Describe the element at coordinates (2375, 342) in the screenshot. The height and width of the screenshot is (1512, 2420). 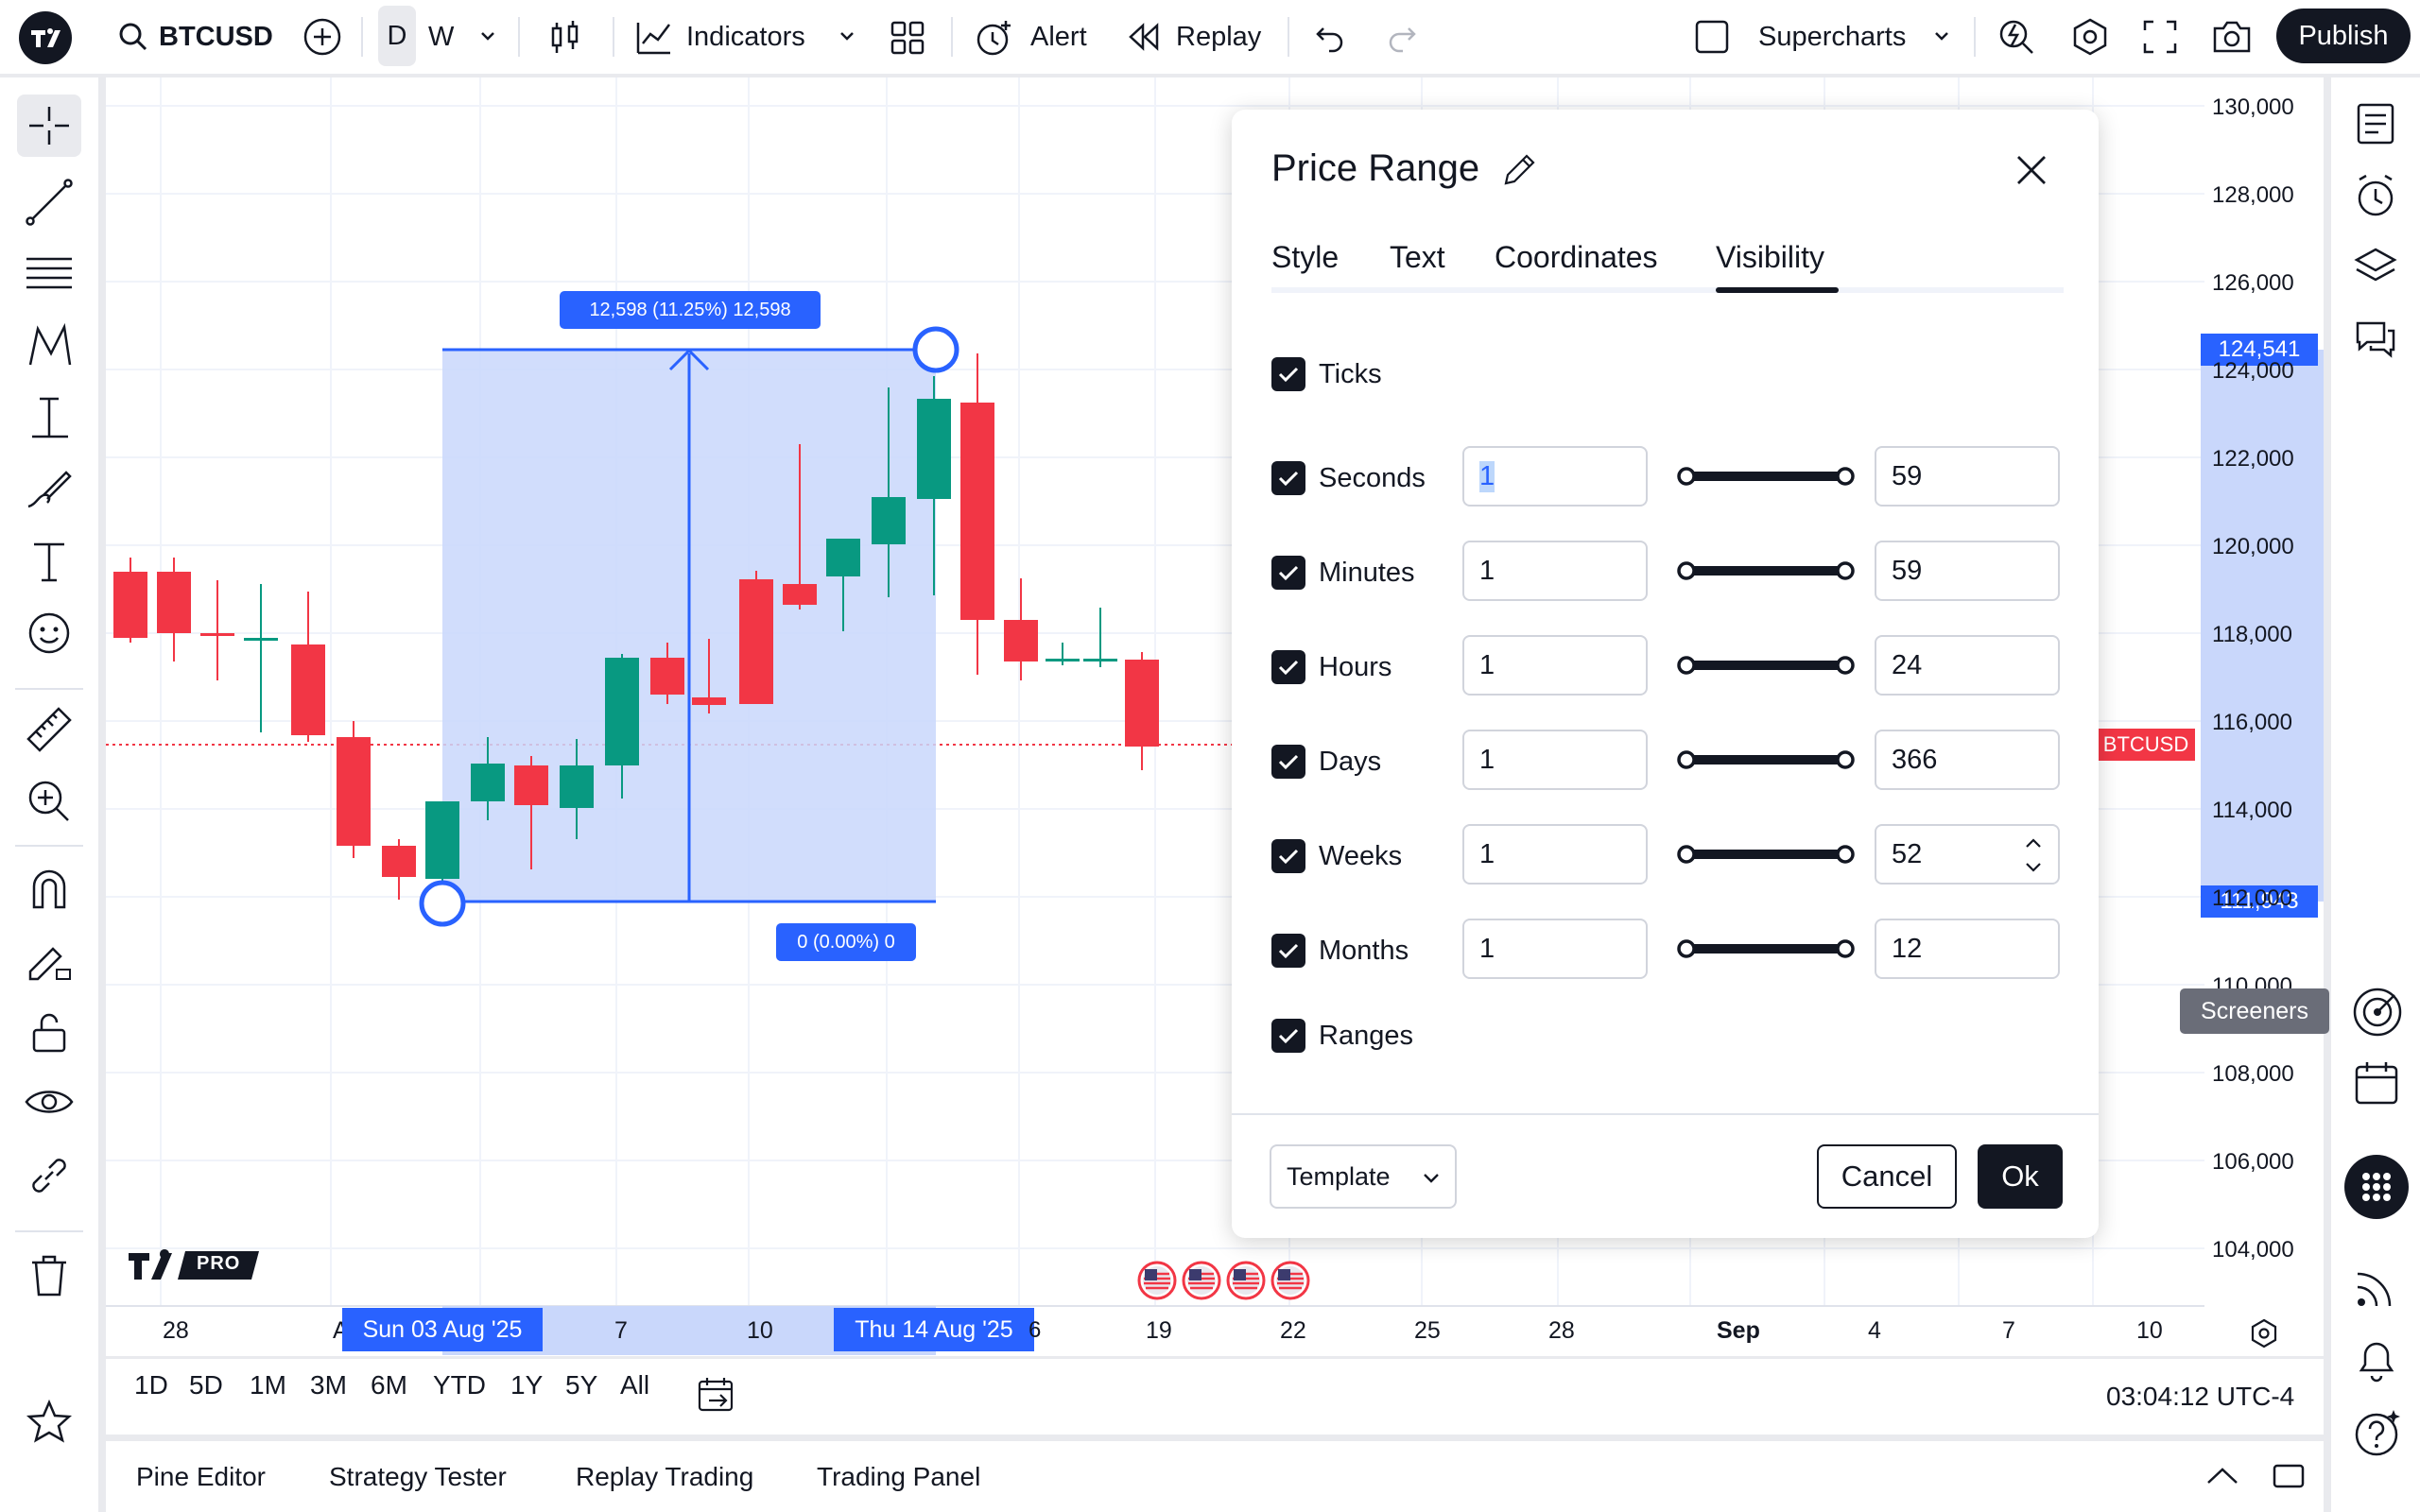
I see `chat-icon` at that location.